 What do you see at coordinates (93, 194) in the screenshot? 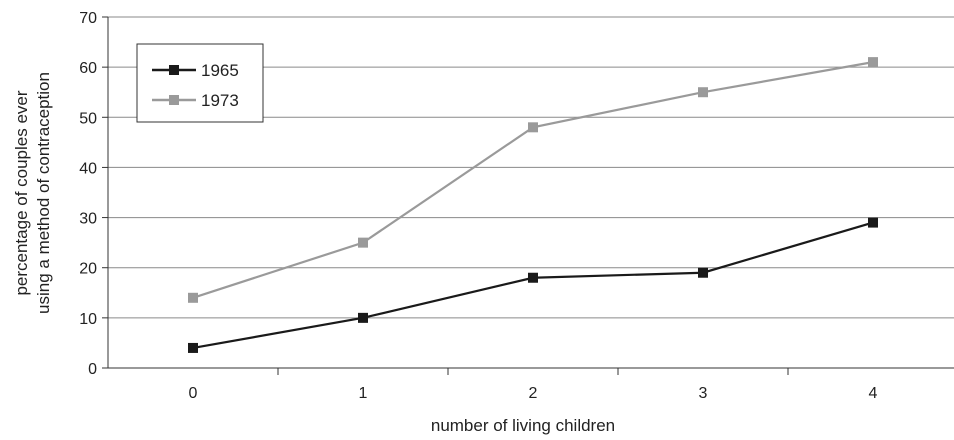
I see `y-axis-ticks: 0 10 20 30 40 50 60 70` at bounding box center [93, 194].